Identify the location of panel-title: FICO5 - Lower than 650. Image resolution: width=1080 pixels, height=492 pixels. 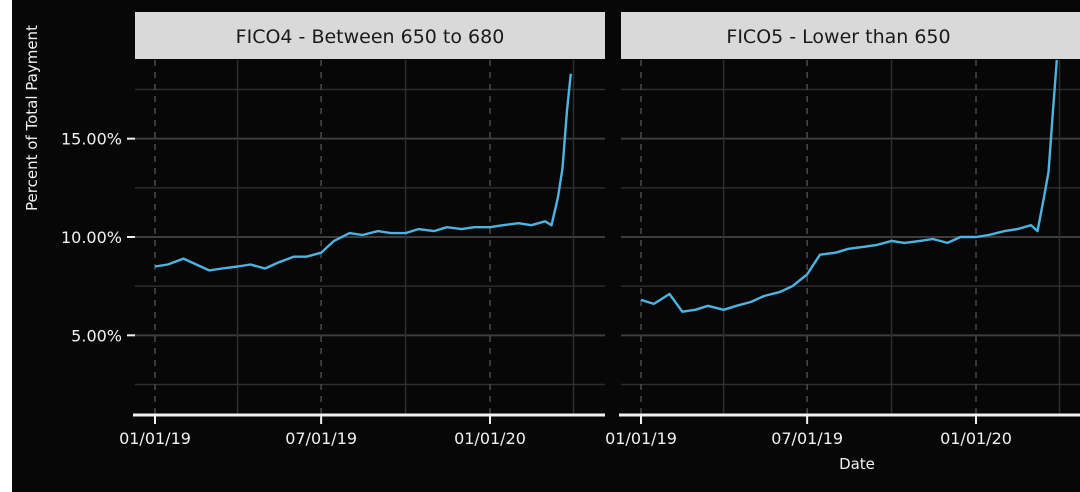
(838, 37).